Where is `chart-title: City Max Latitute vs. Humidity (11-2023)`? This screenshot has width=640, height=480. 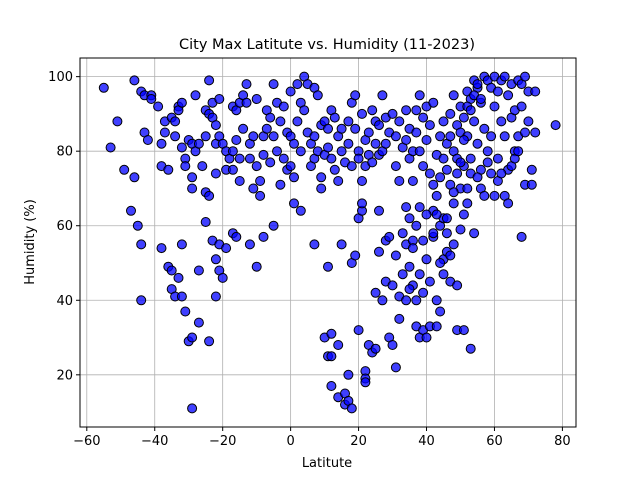
chart-title: City Max Latitute vs. Humidity (11-2023) is located at coordinates (327, 45).